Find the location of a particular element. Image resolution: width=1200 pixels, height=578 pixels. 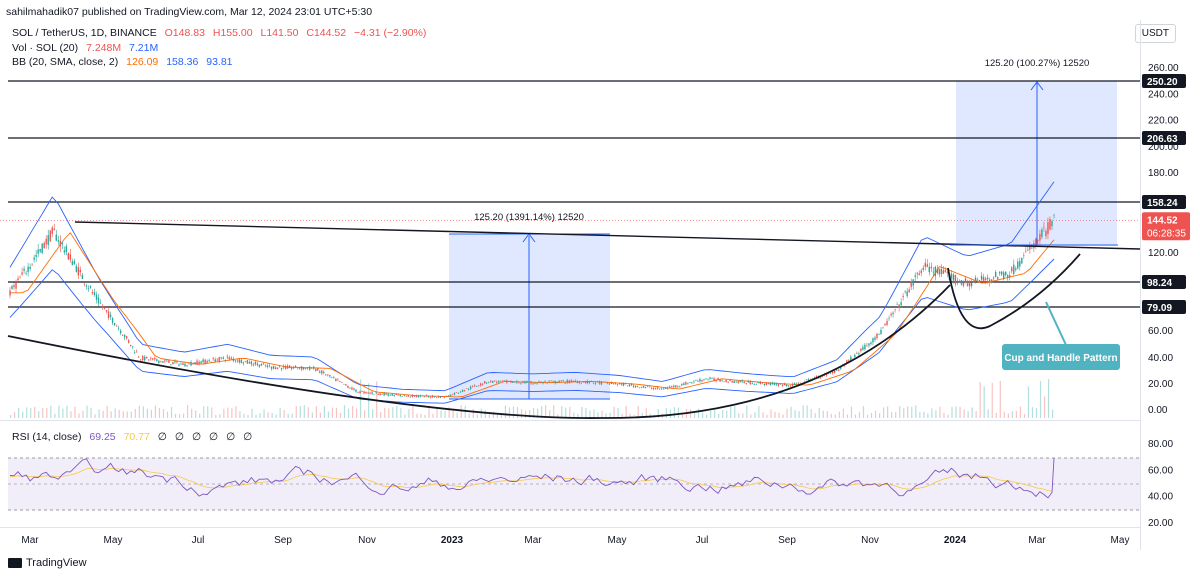

rsi-label: RSI (14, close) is located at coordinates (47, 437).